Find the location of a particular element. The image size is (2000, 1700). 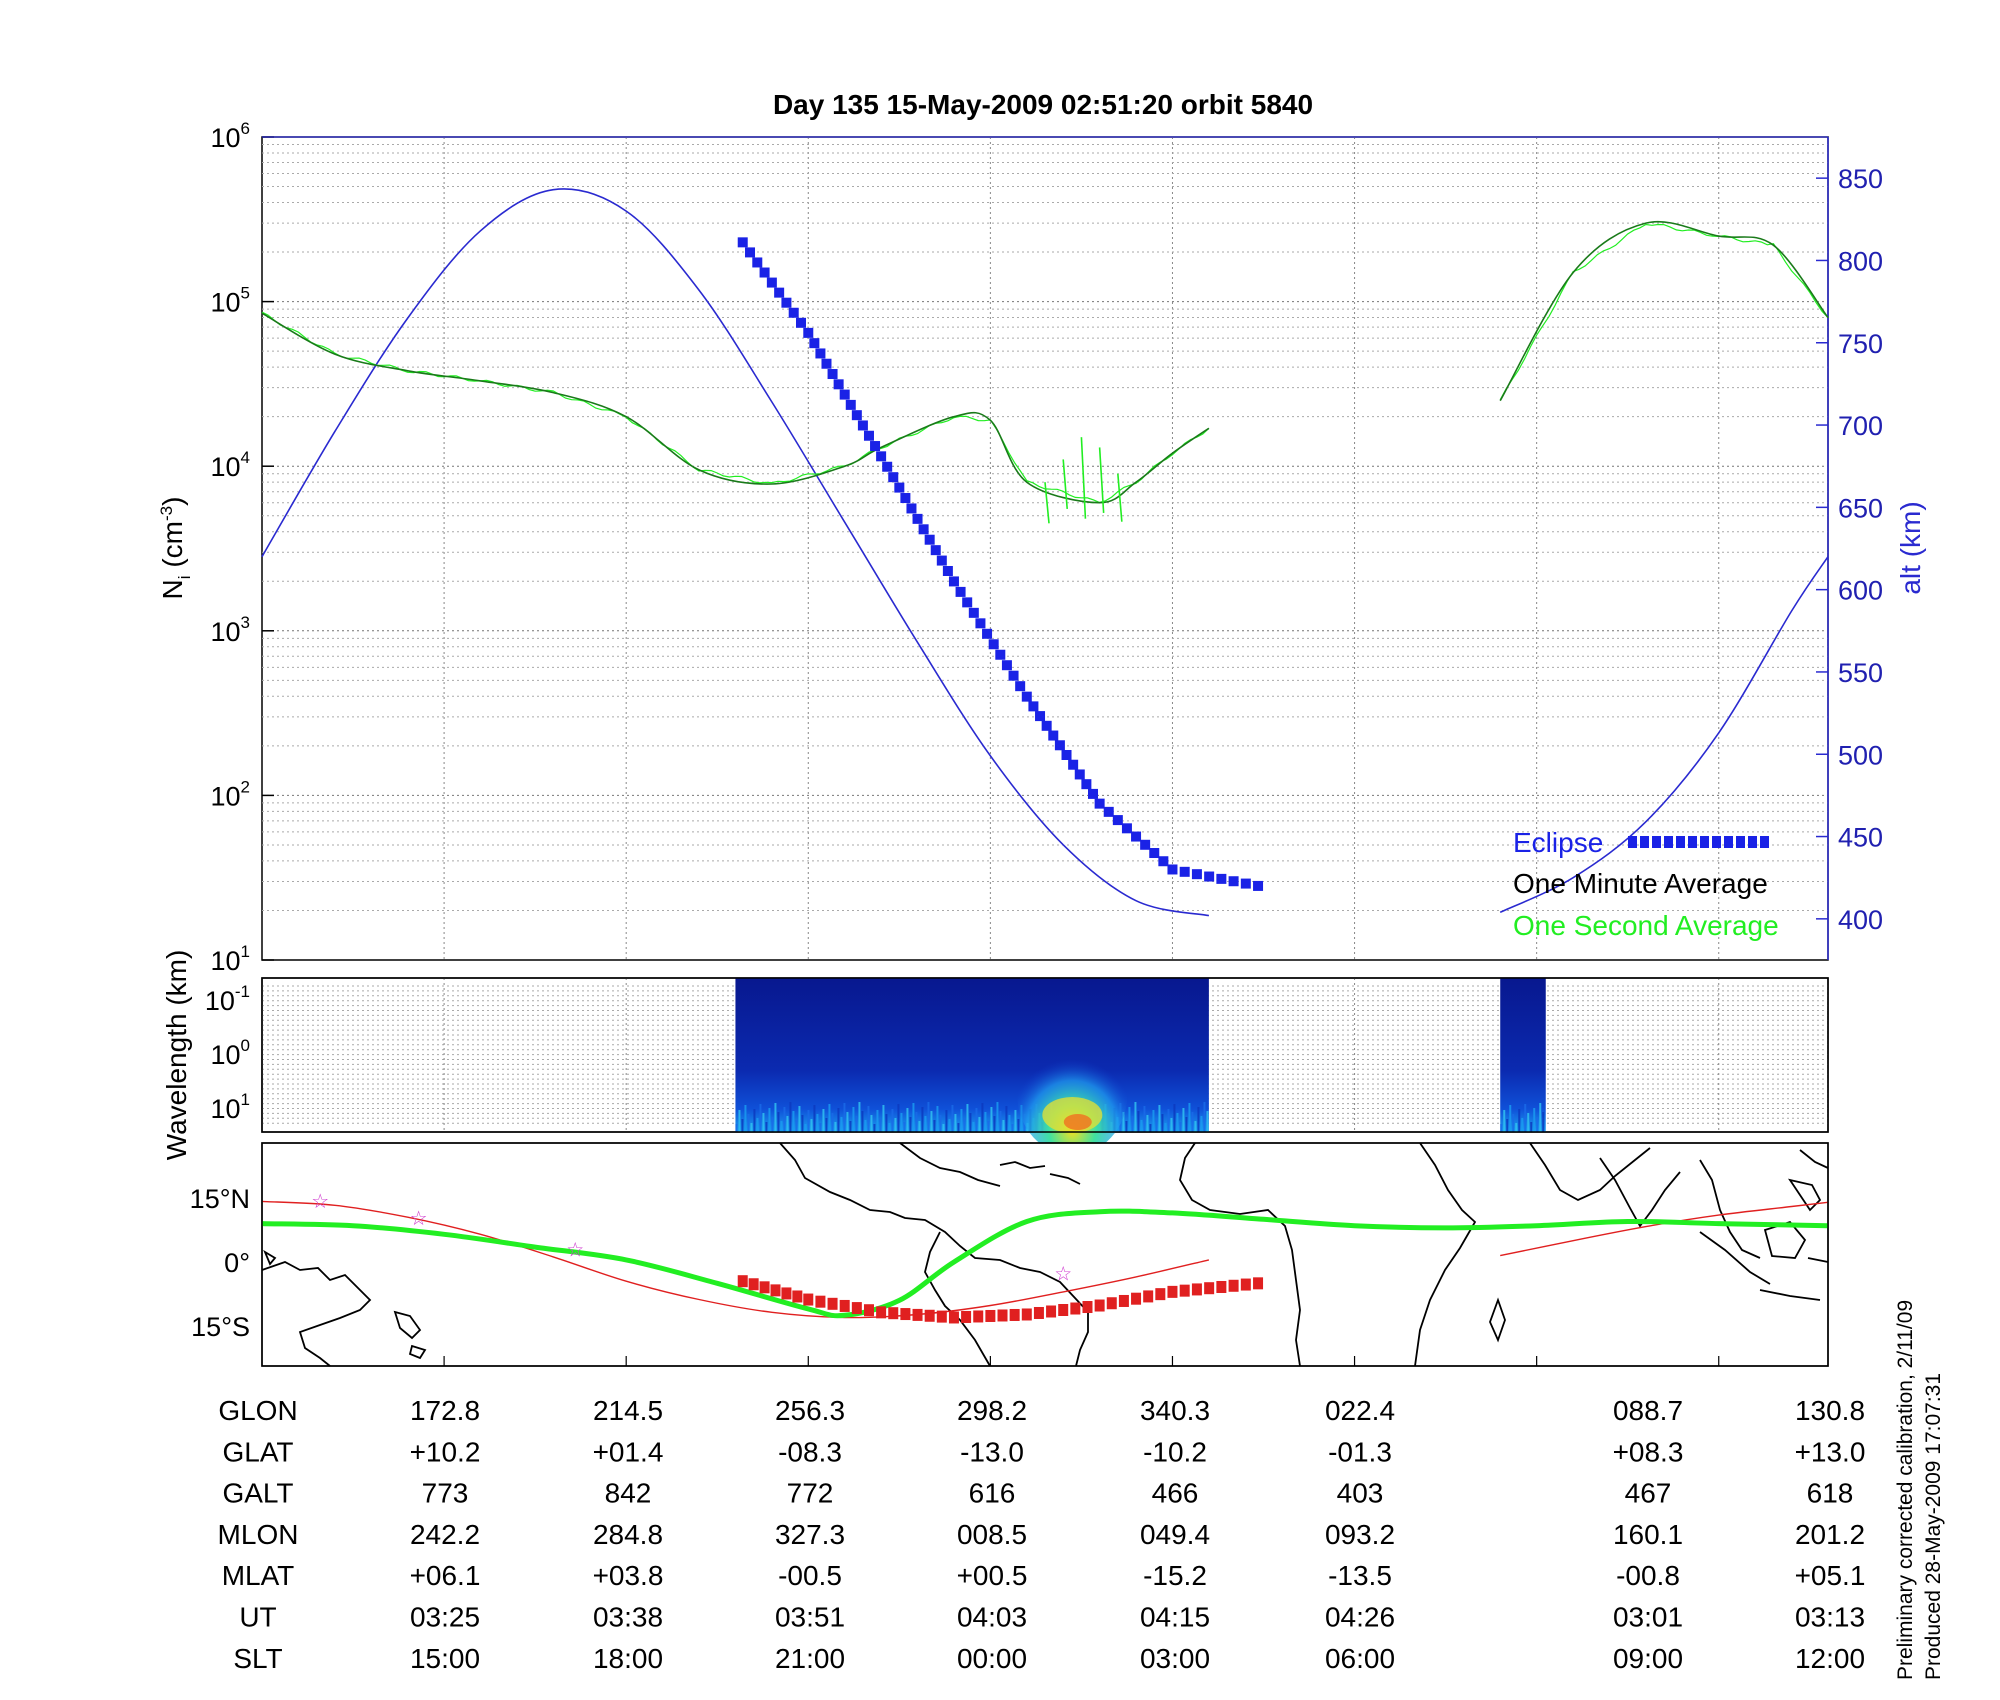

table-row-label: GLON is located at coordinates (257, 1410).